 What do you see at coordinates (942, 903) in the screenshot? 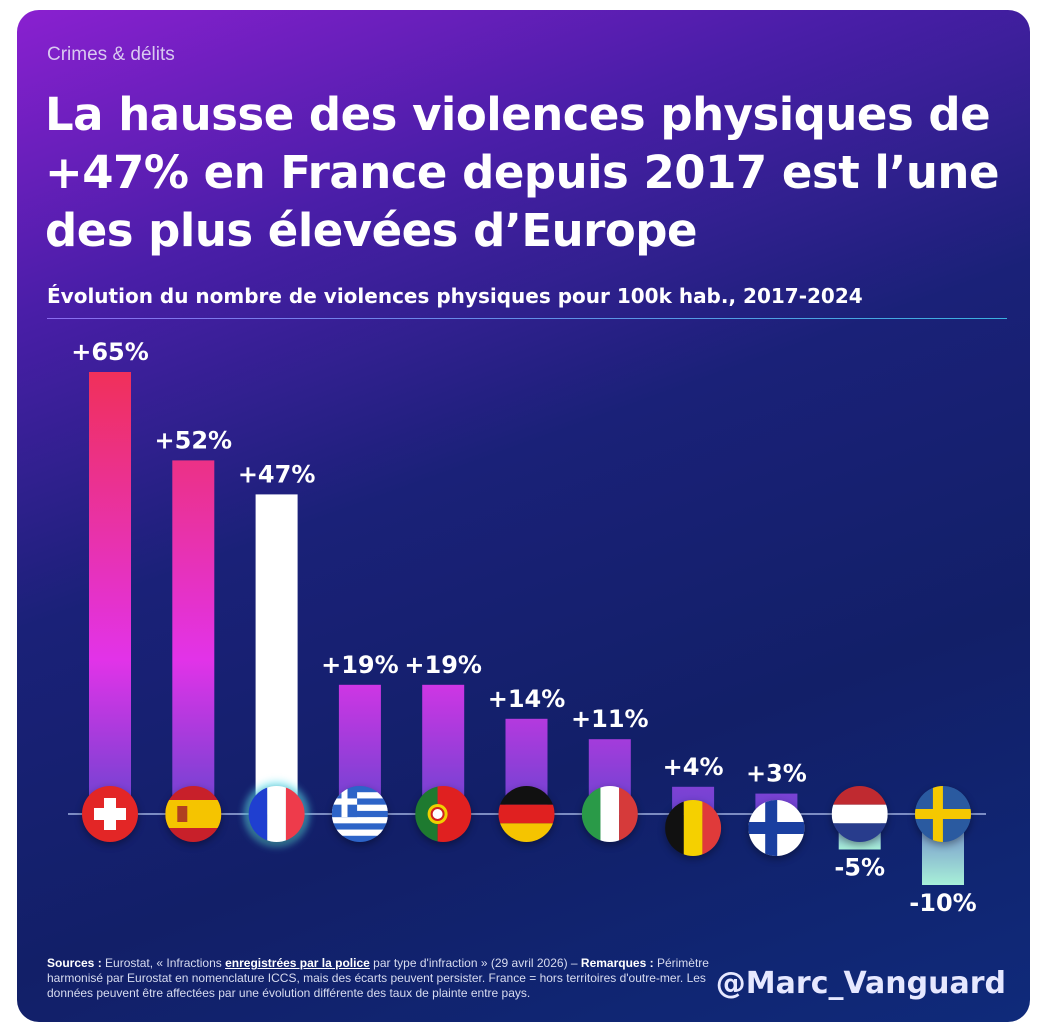
I see `data-label: -10%` at bounding box center [942, 903].